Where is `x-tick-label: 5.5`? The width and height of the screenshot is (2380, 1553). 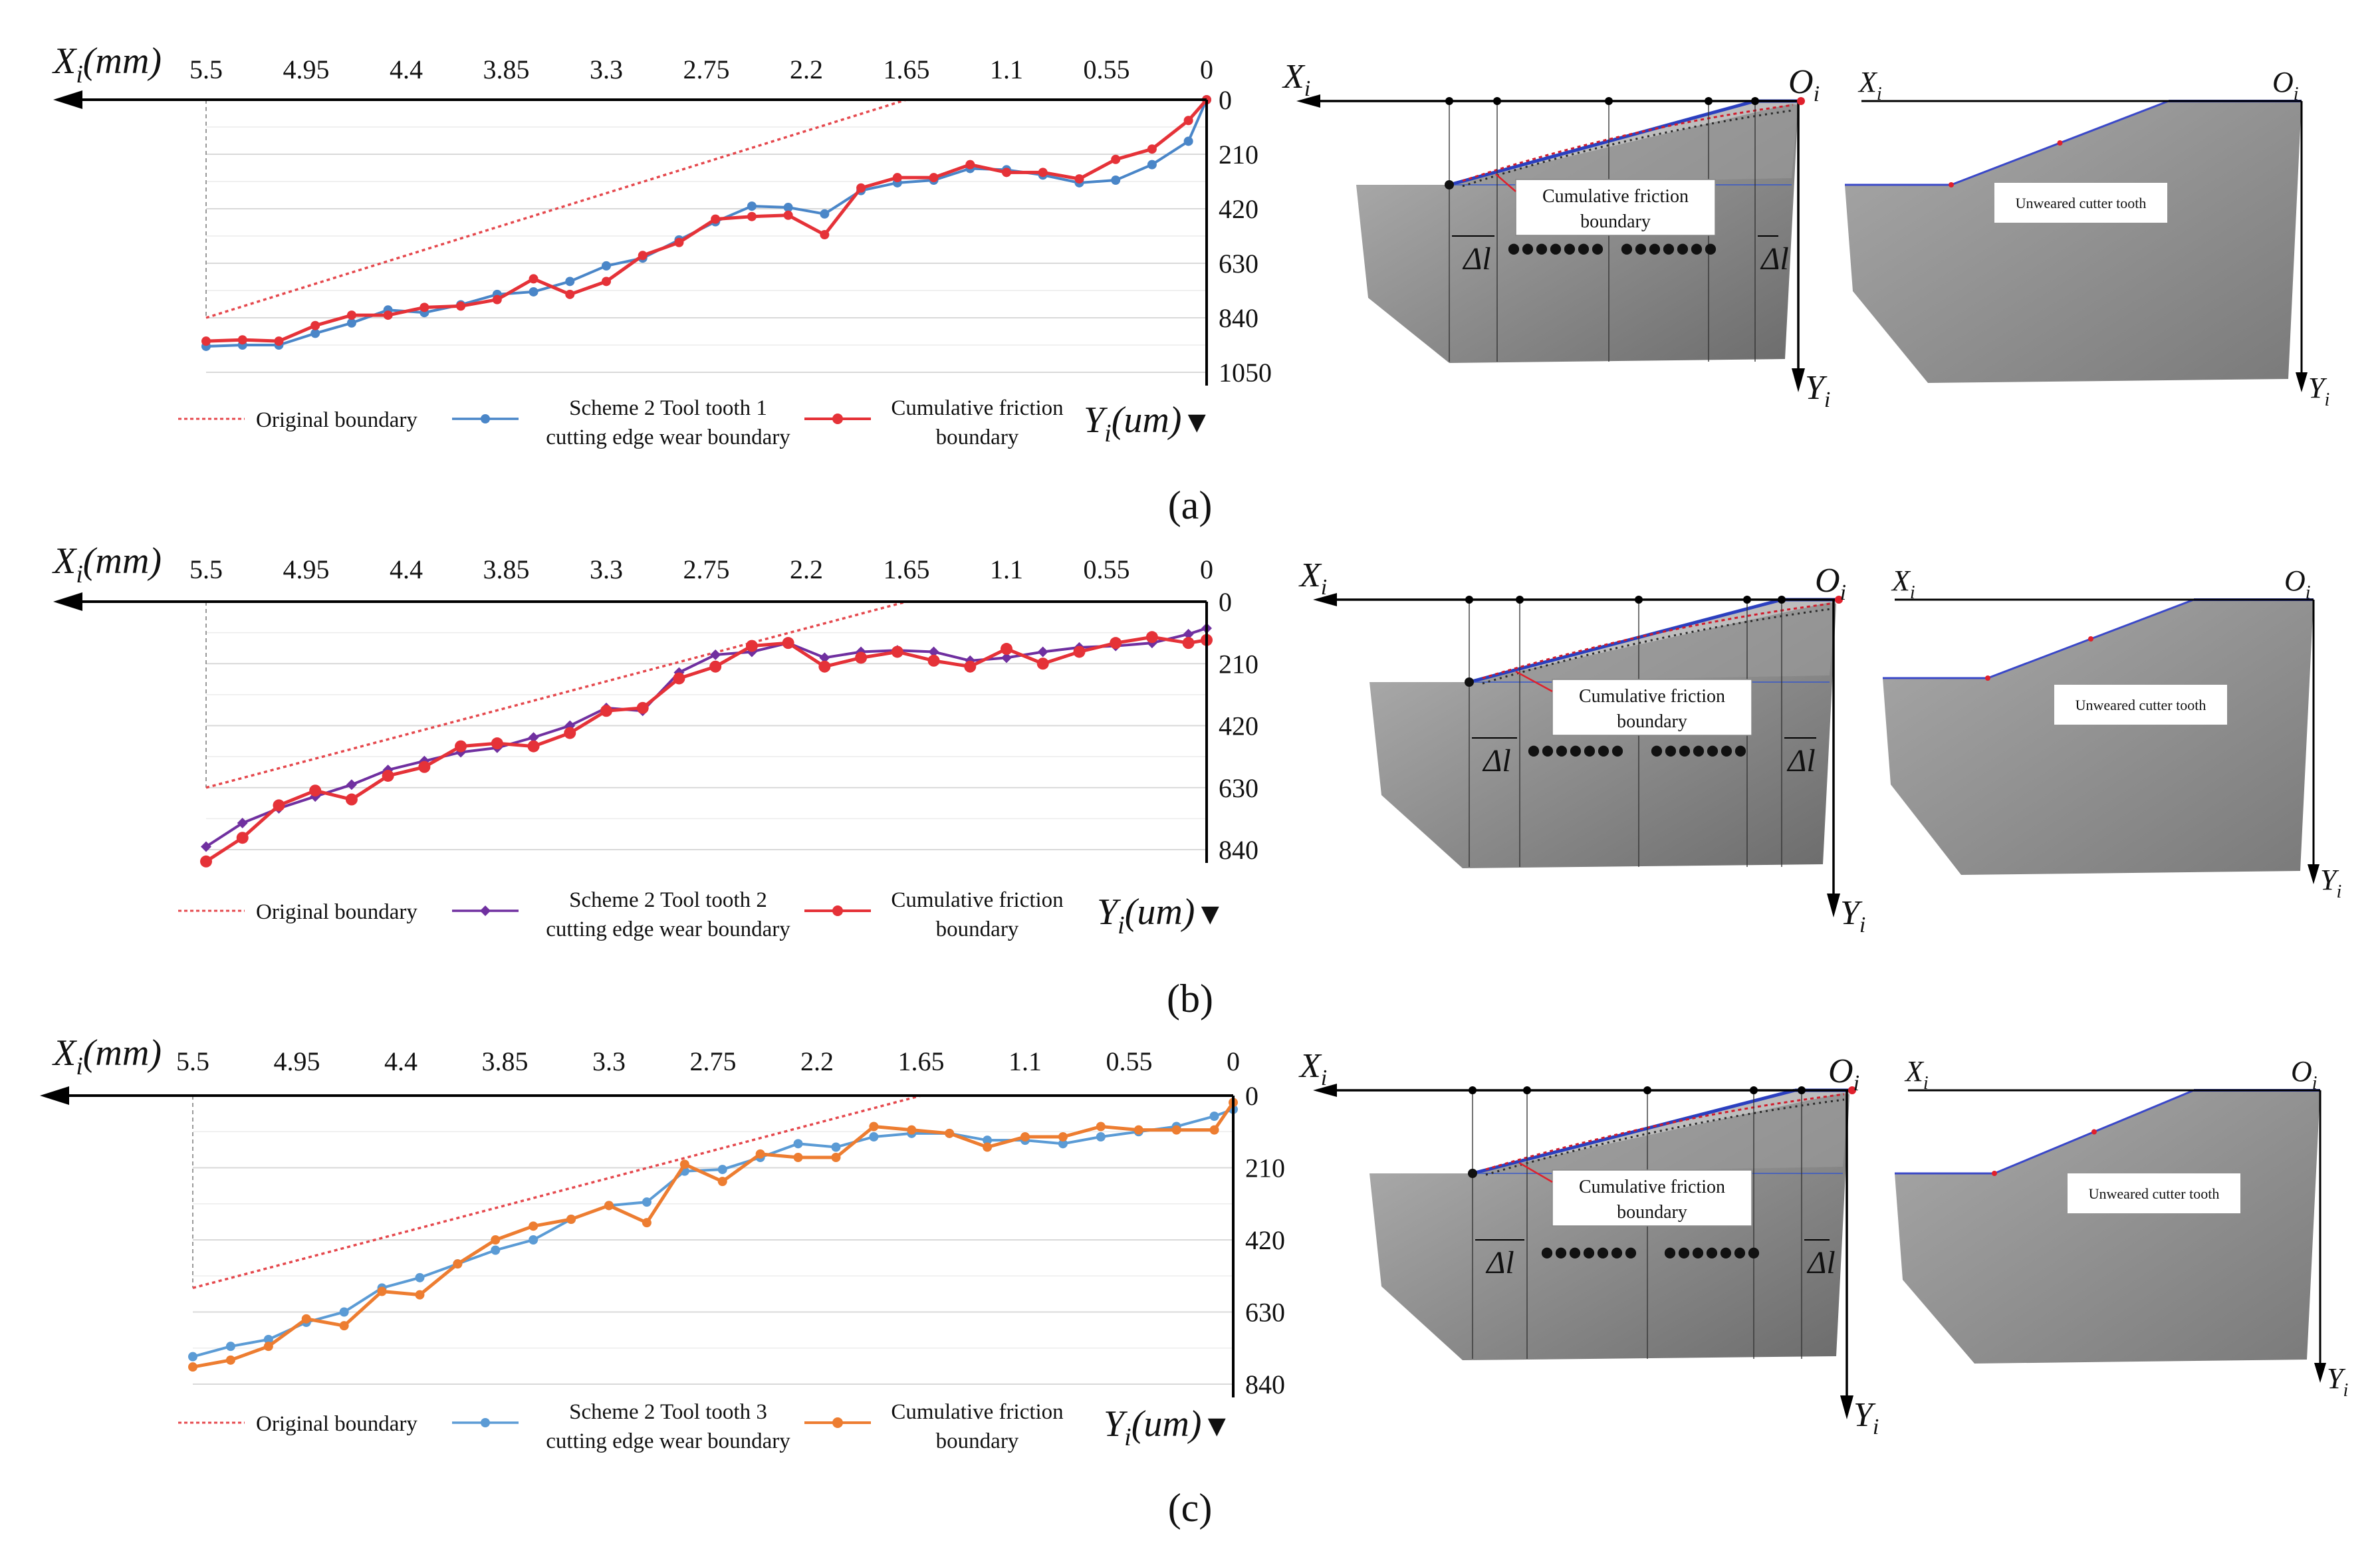 x-tick-label: 5.5 is located at coordinates (206, 569).